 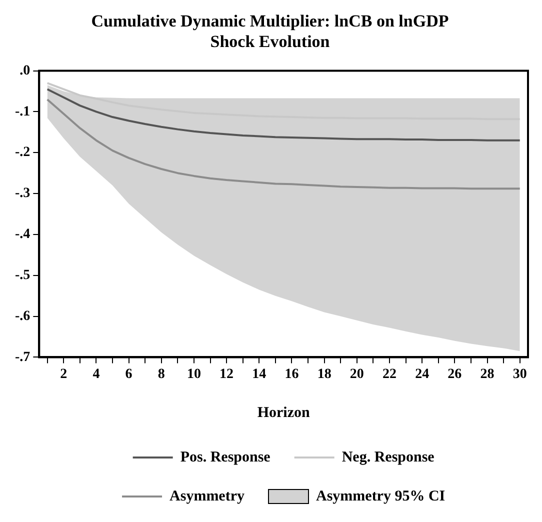 I want to click on legend-label: Neg. Response, so click(x=388, y=457).